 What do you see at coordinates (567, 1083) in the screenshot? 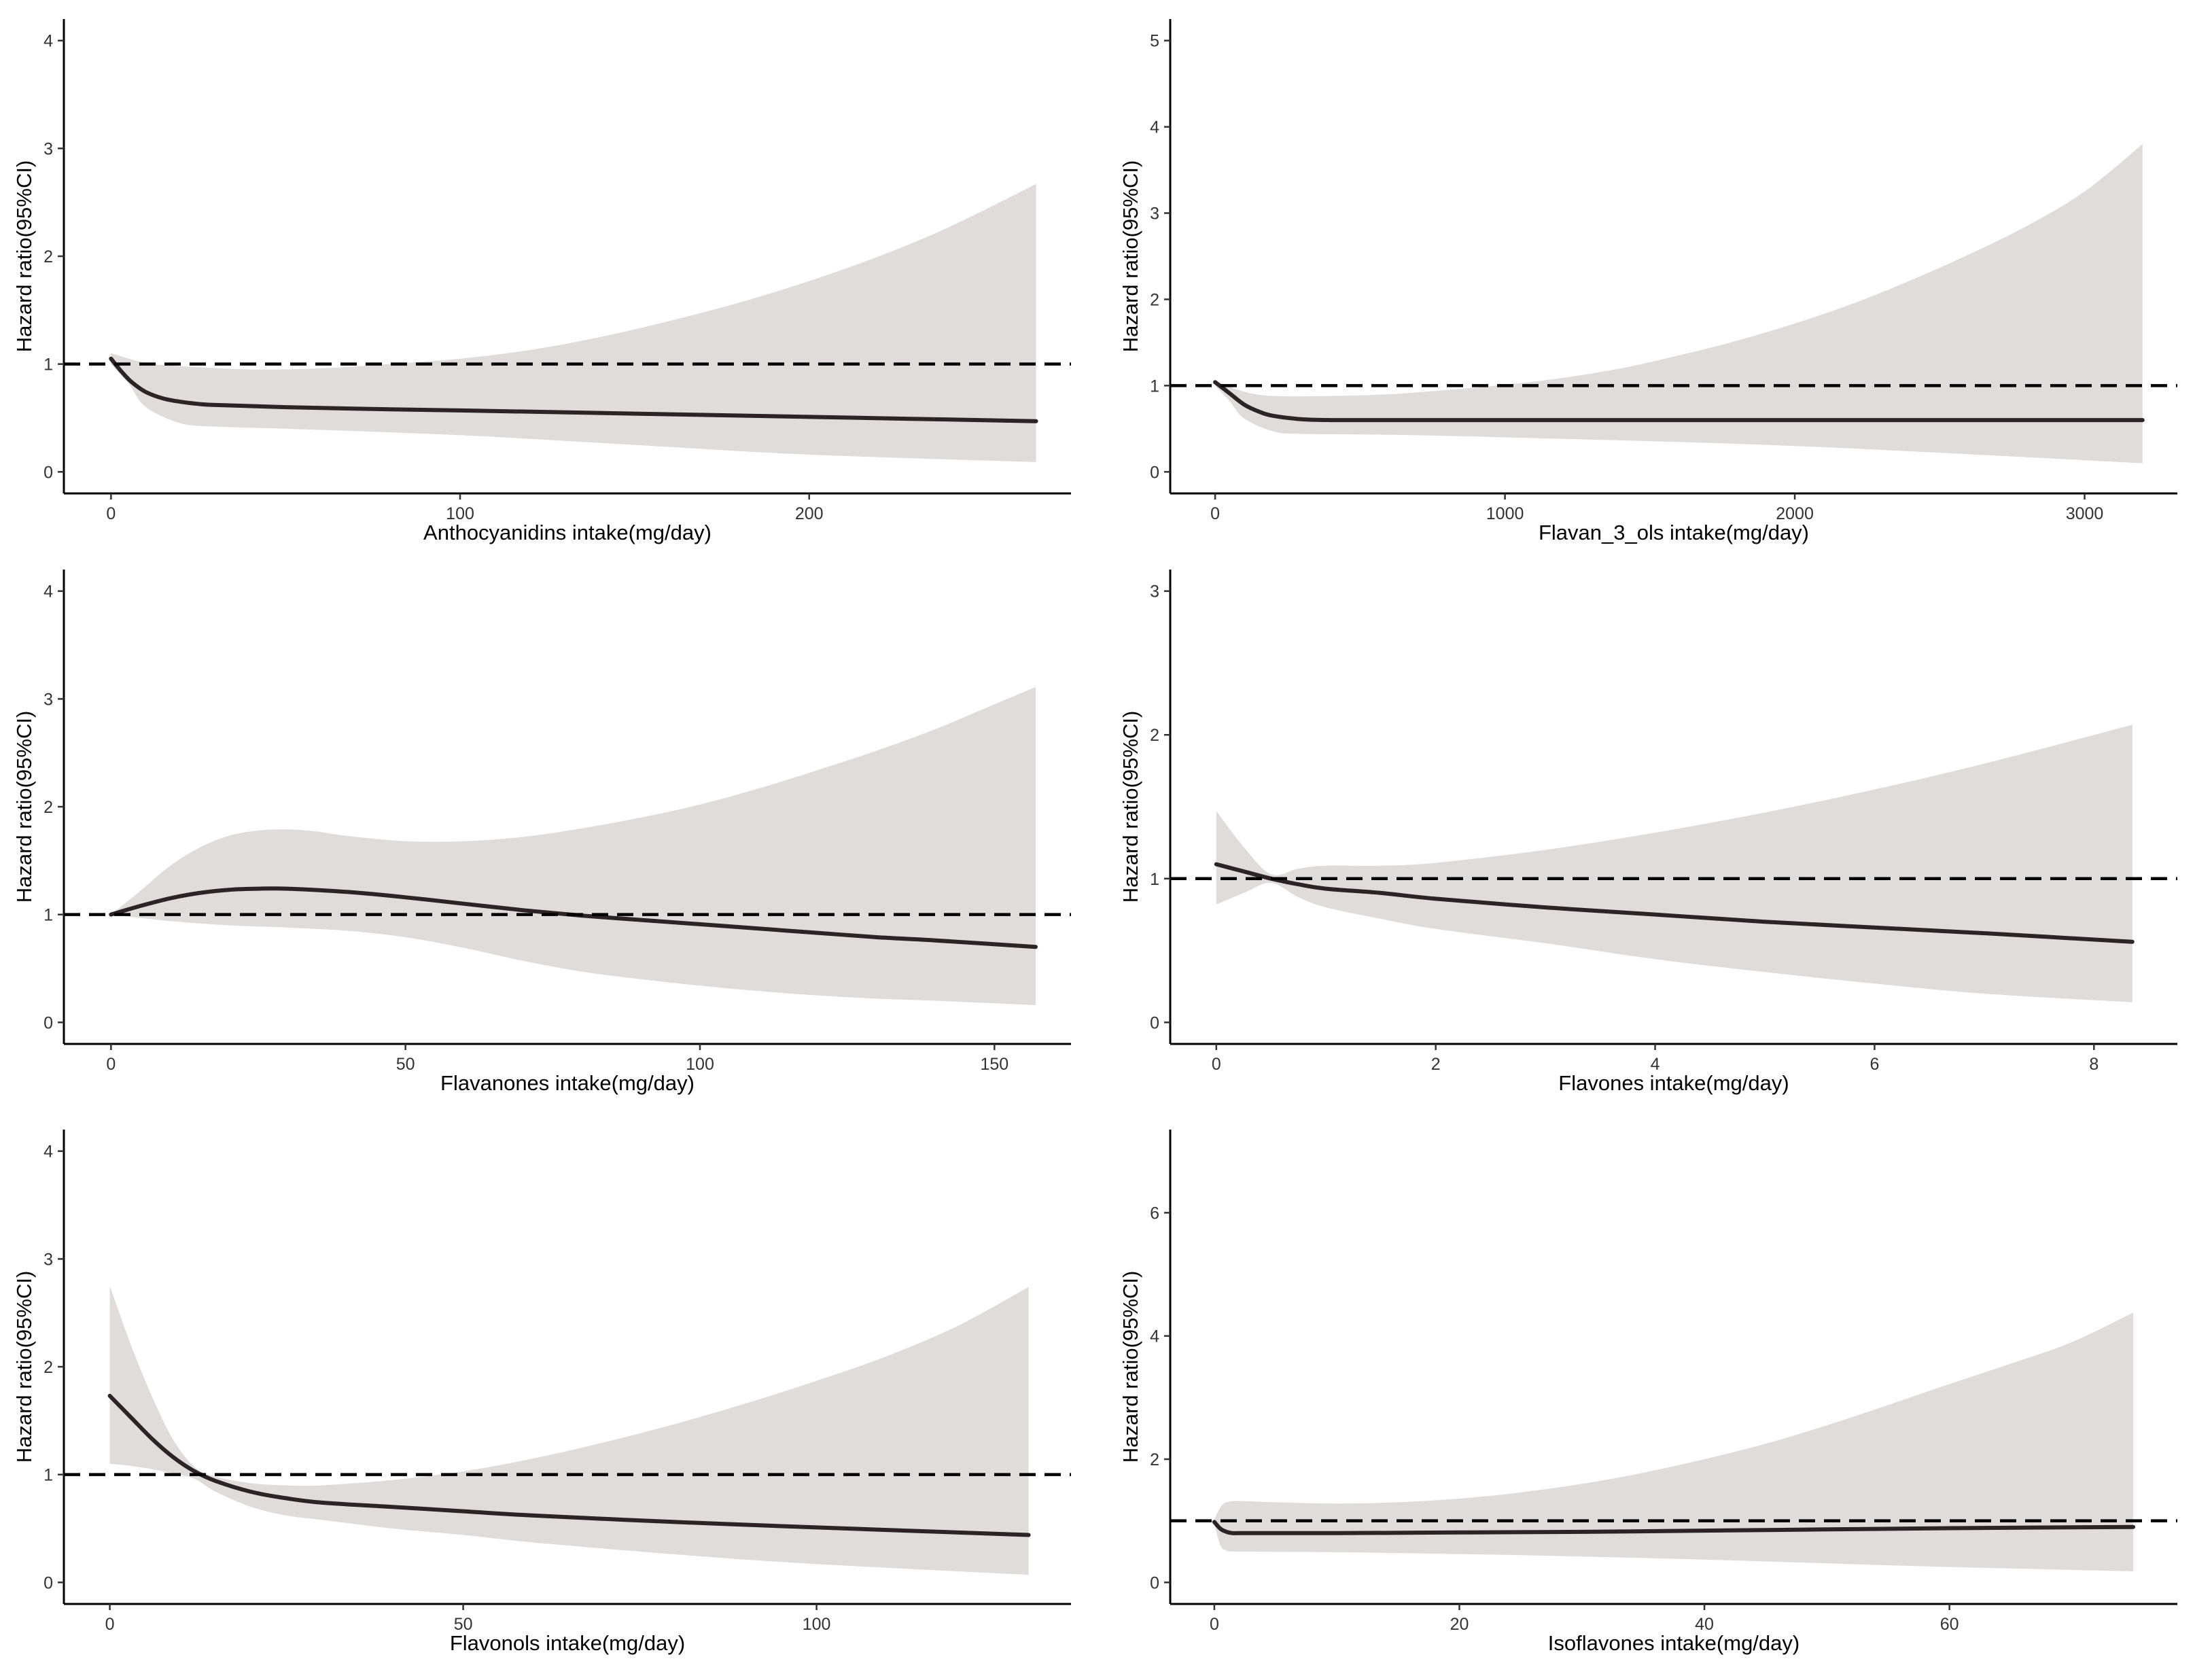
I see `x-axis-title: Flavanones intake(mg/day)` at bounding box center [567, 1083].